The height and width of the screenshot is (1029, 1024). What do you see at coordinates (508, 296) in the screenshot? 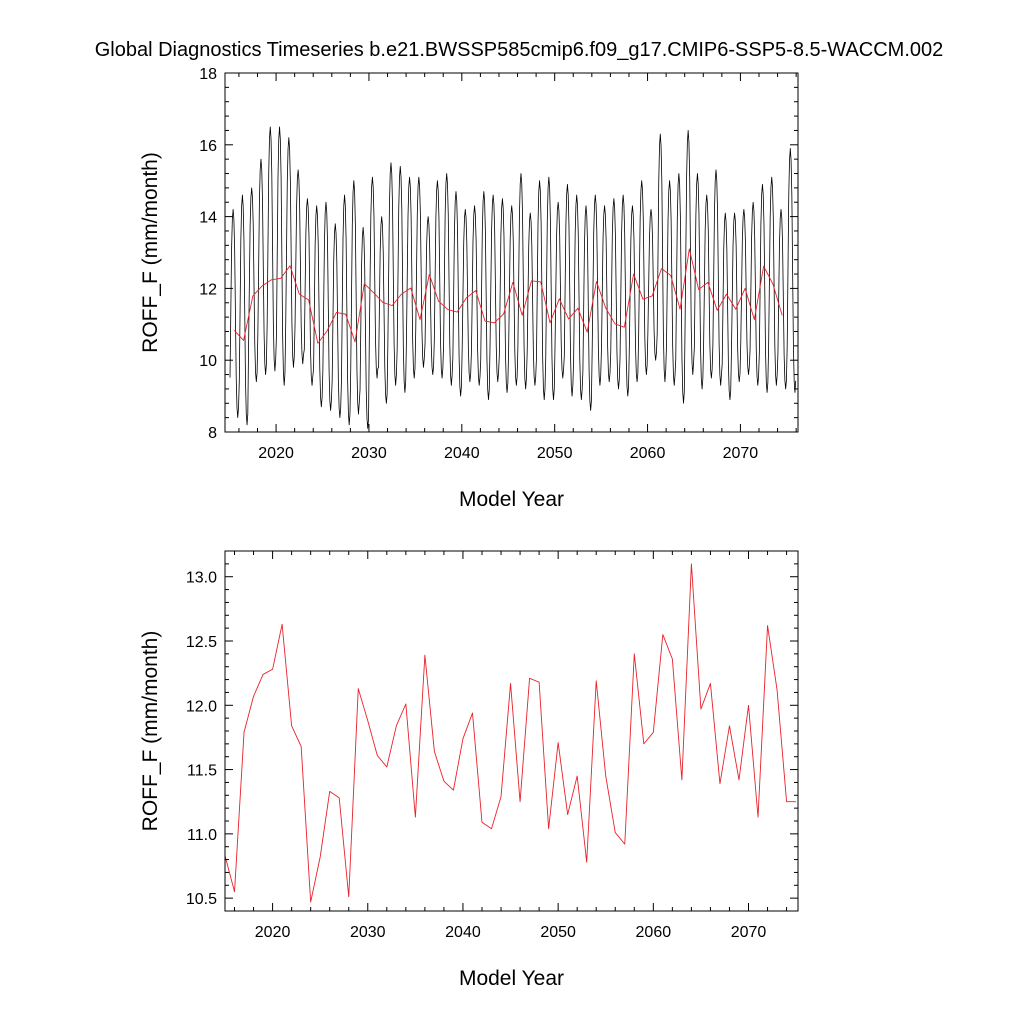
I see `annual-mean-line-top` at bounding box center [508, 296].